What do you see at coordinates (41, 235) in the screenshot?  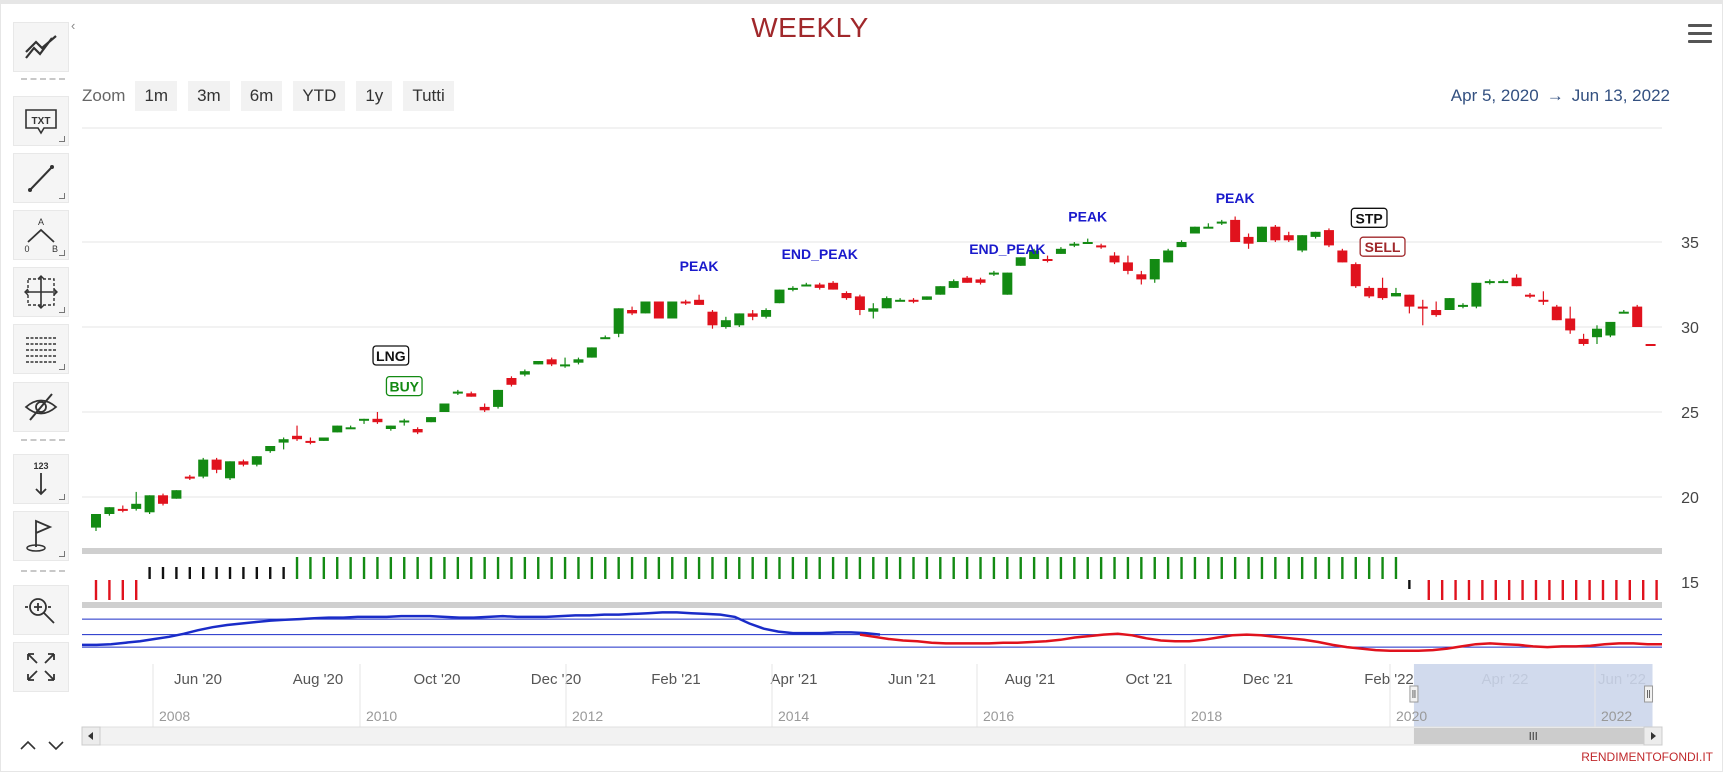 I see `measure-button: A 0 B` at bounding box center [41, 235].